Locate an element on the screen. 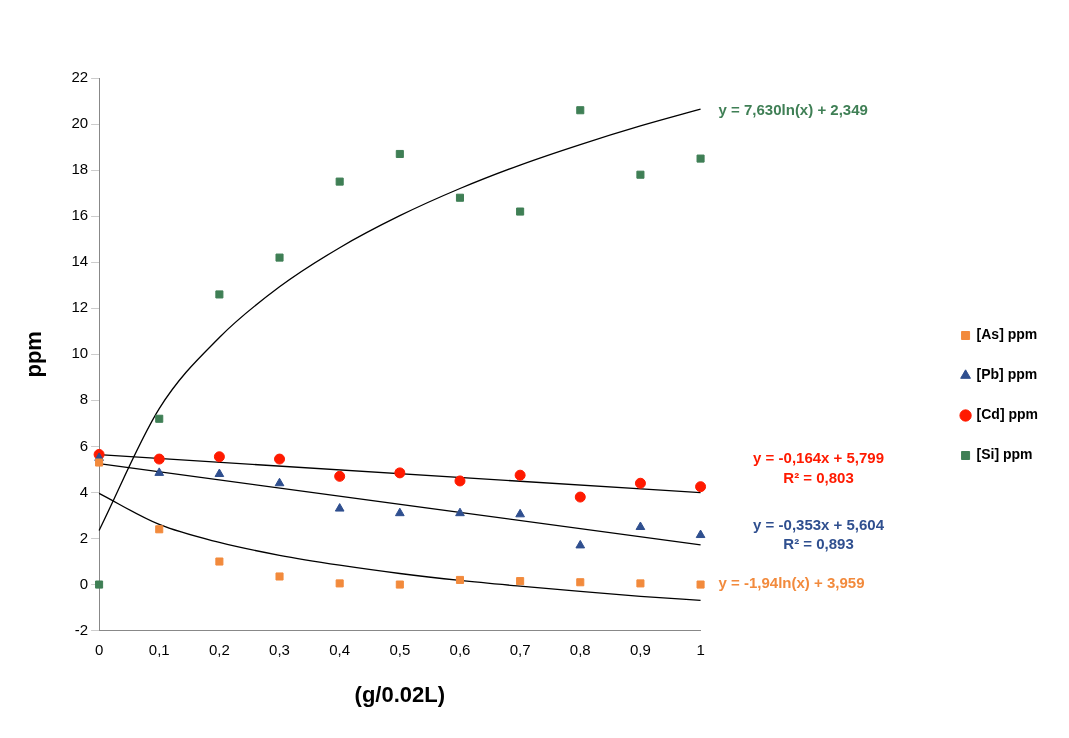  x-tick-label: 1 is located at coordinates (700, 649).